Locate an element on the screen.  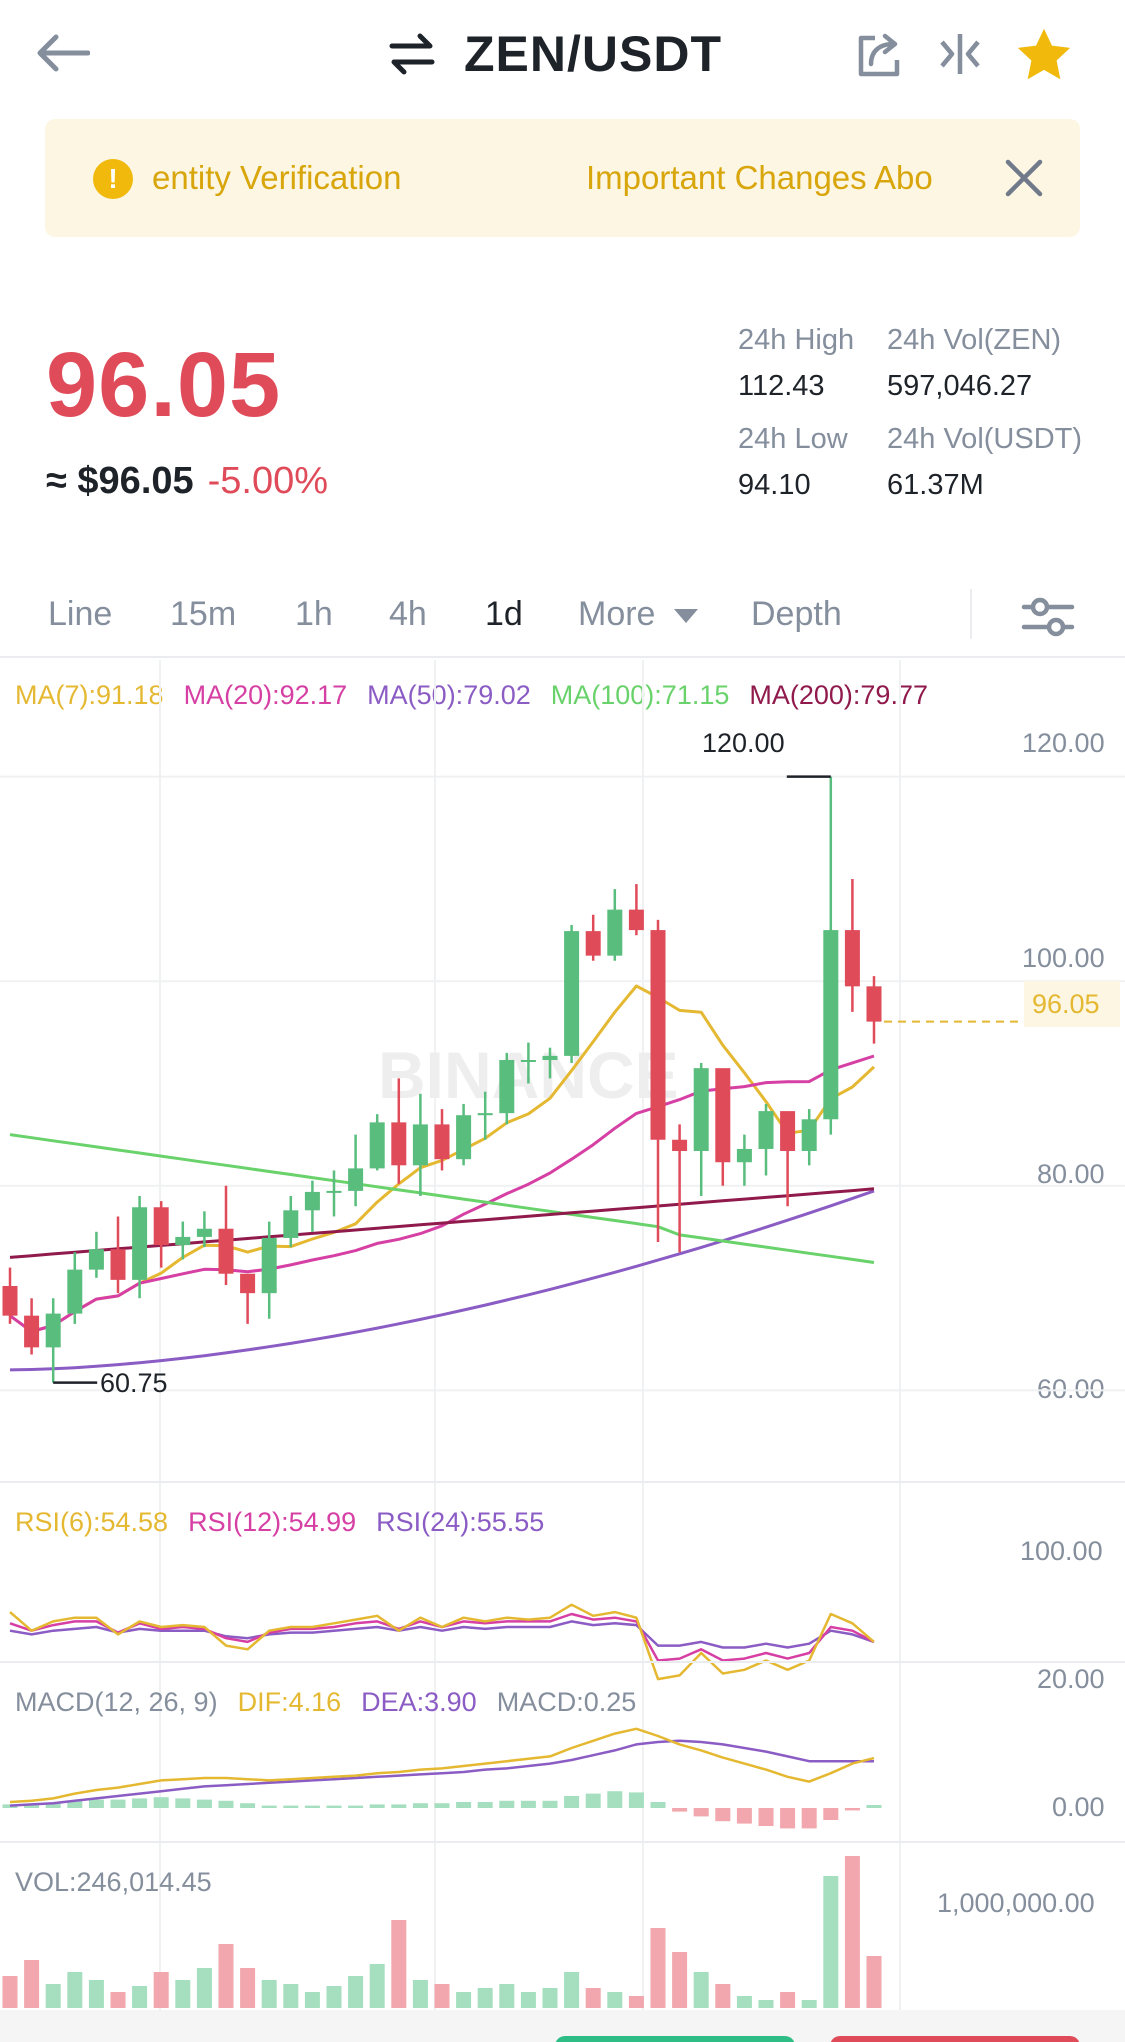
rsi12-value: RSI(12):54.99 is located at coordinates (272, 1522).